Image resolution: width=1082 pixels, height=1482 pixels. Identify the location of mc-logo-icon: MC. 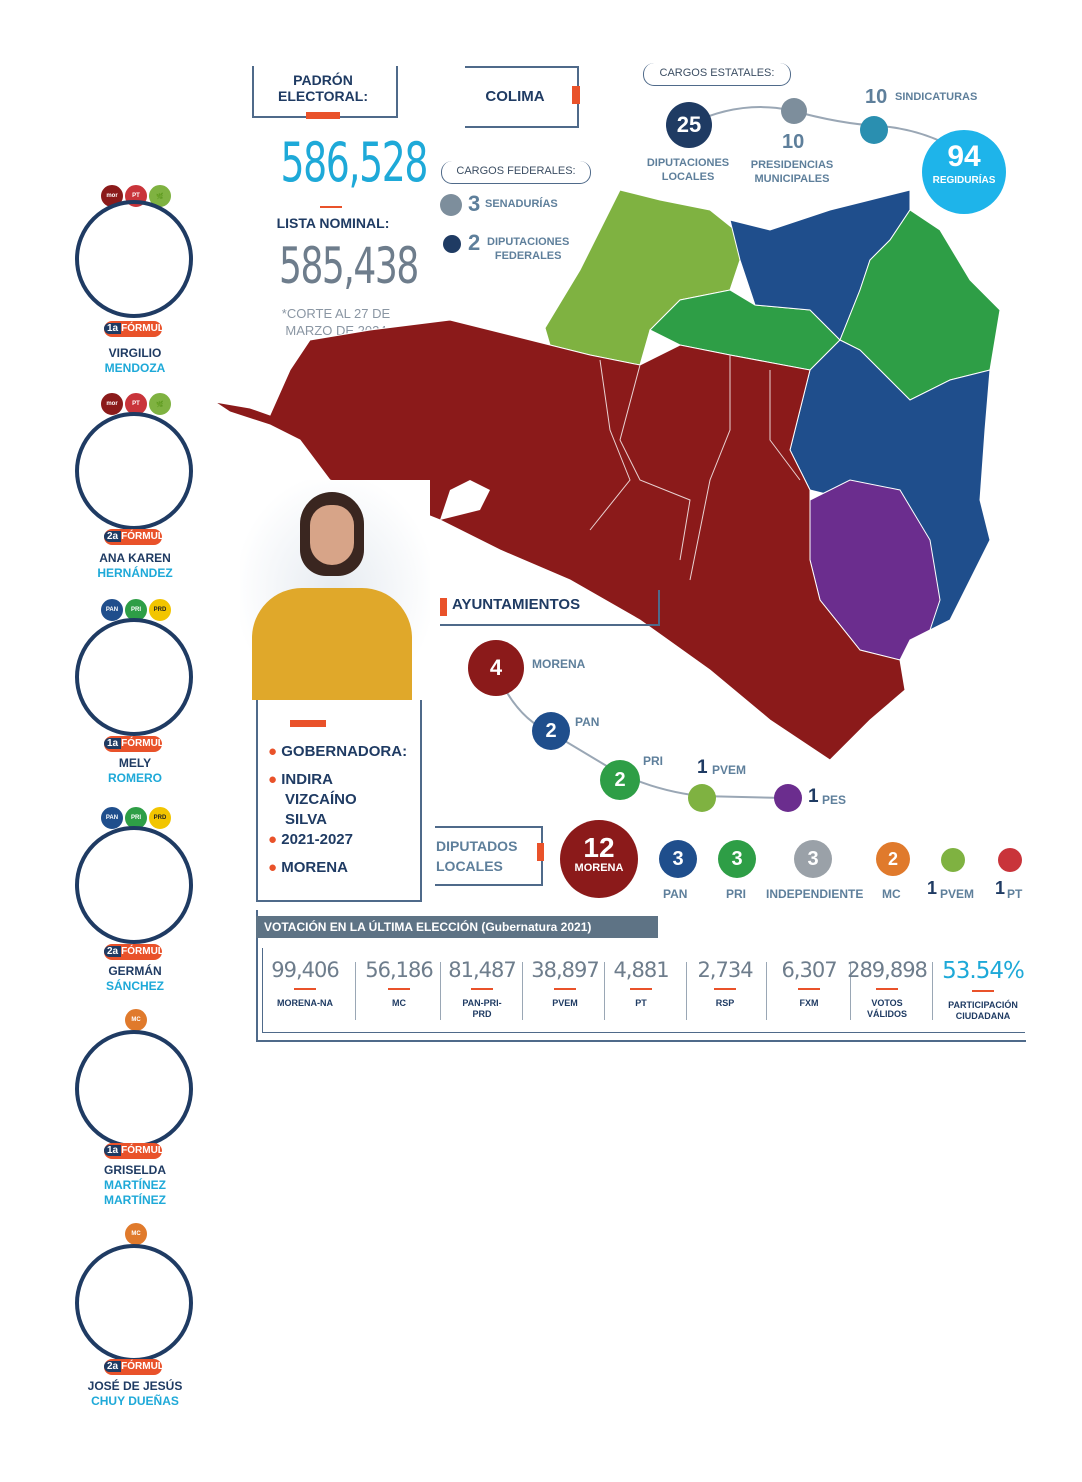
(136, 1234).